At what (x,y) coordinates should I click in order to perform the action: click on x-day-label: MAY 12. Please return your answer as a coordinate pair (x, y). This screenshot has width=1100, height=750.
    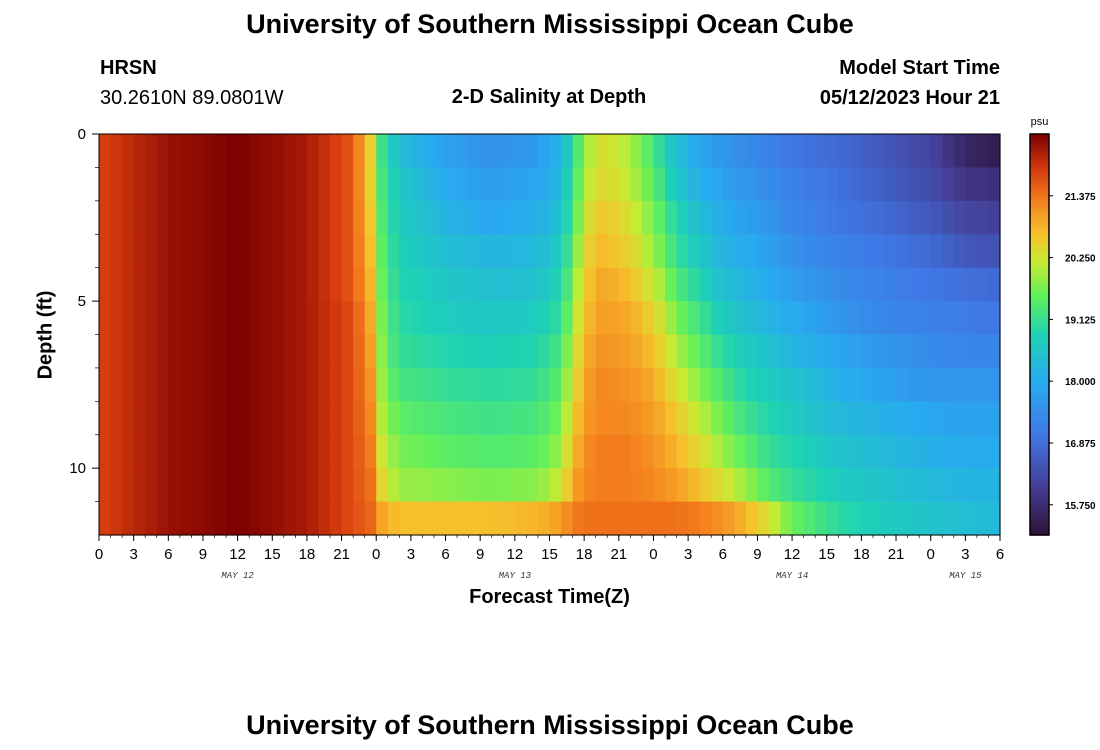
    Looking at the image, I should click on (237, 576).